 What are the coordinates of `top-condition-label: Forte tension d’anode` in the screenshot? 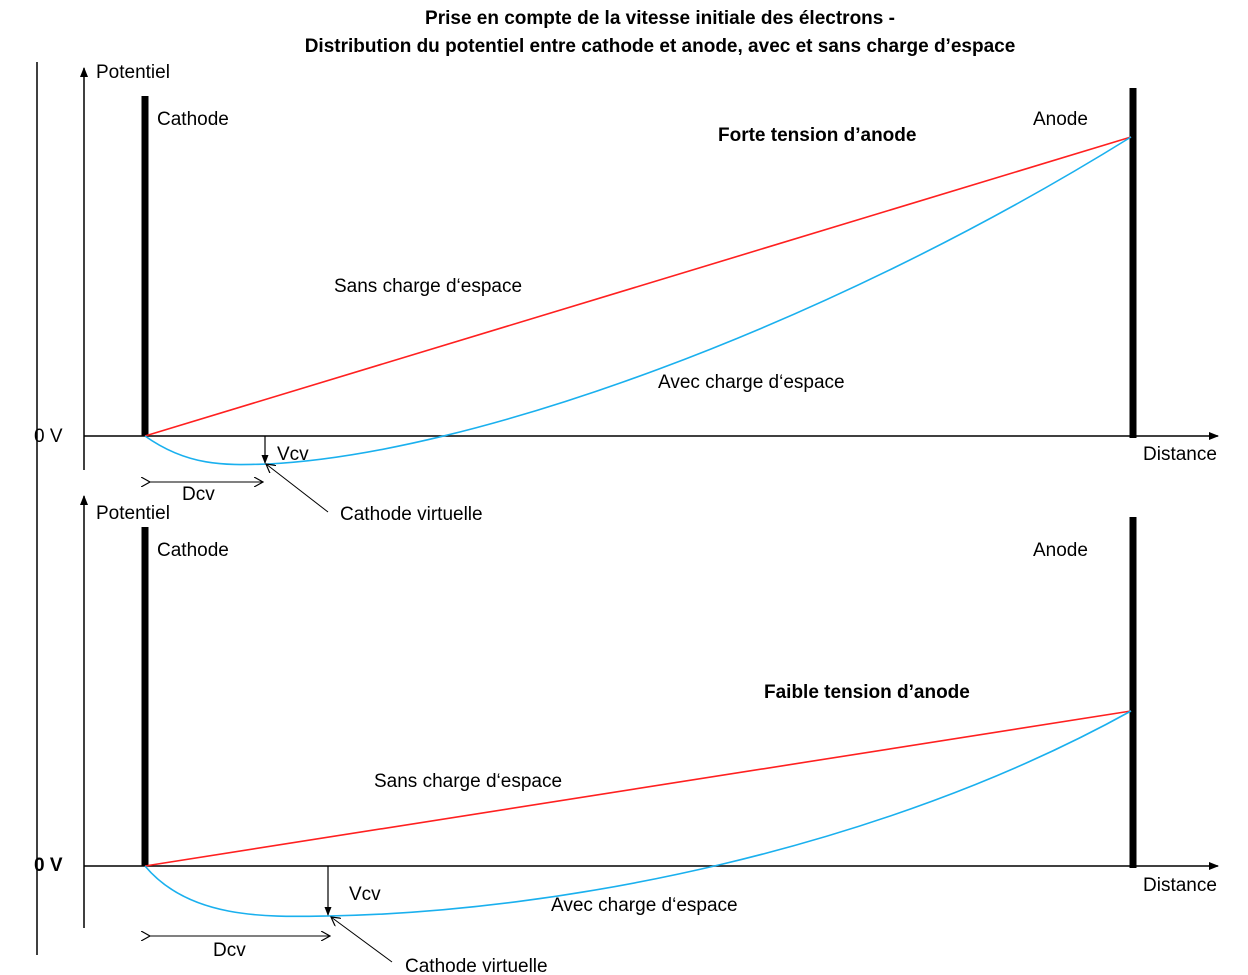 It's located at (817, 135).